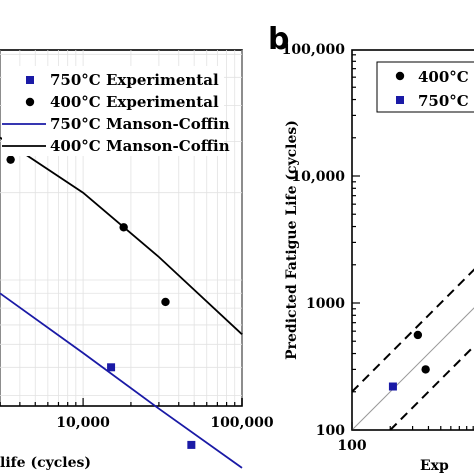  Describe the element at coordinates (45, 463) in the screenshot. I see `panel-a-x-axis-title: life (cycles)` at that location.